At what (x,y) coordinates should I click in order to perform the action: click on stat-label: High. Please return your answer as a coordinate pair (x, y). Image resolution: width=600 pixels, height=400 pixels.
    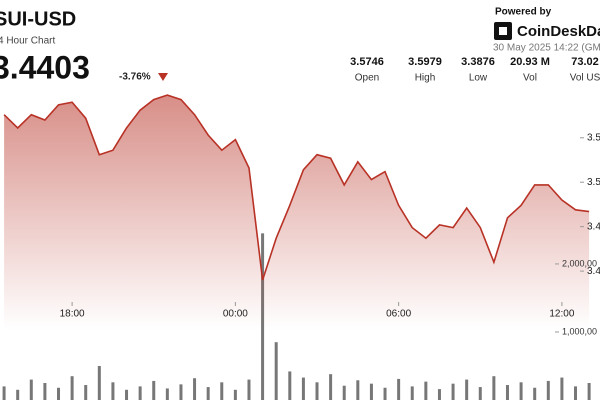
    Looking at the image, I should click on (425, 78).